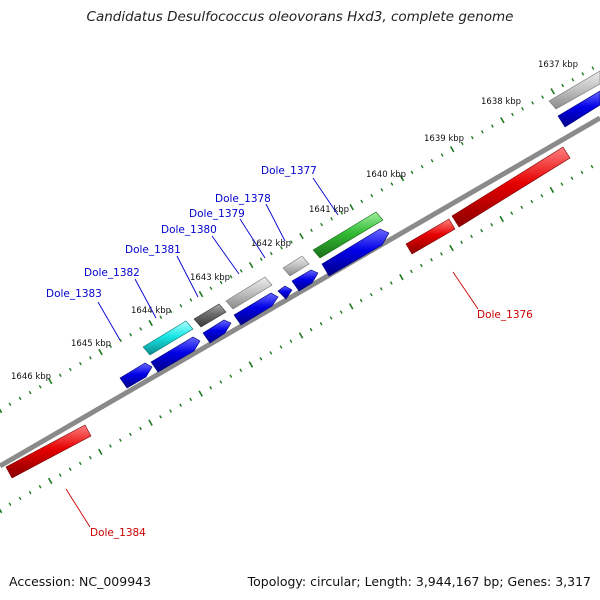 The width and height of the screenshot is (600, 600). What do you see at coordinates (271, 244) in the screenshot?
I see `scale-label-1642: 1642 kbp` at bounding box center [271, 244].